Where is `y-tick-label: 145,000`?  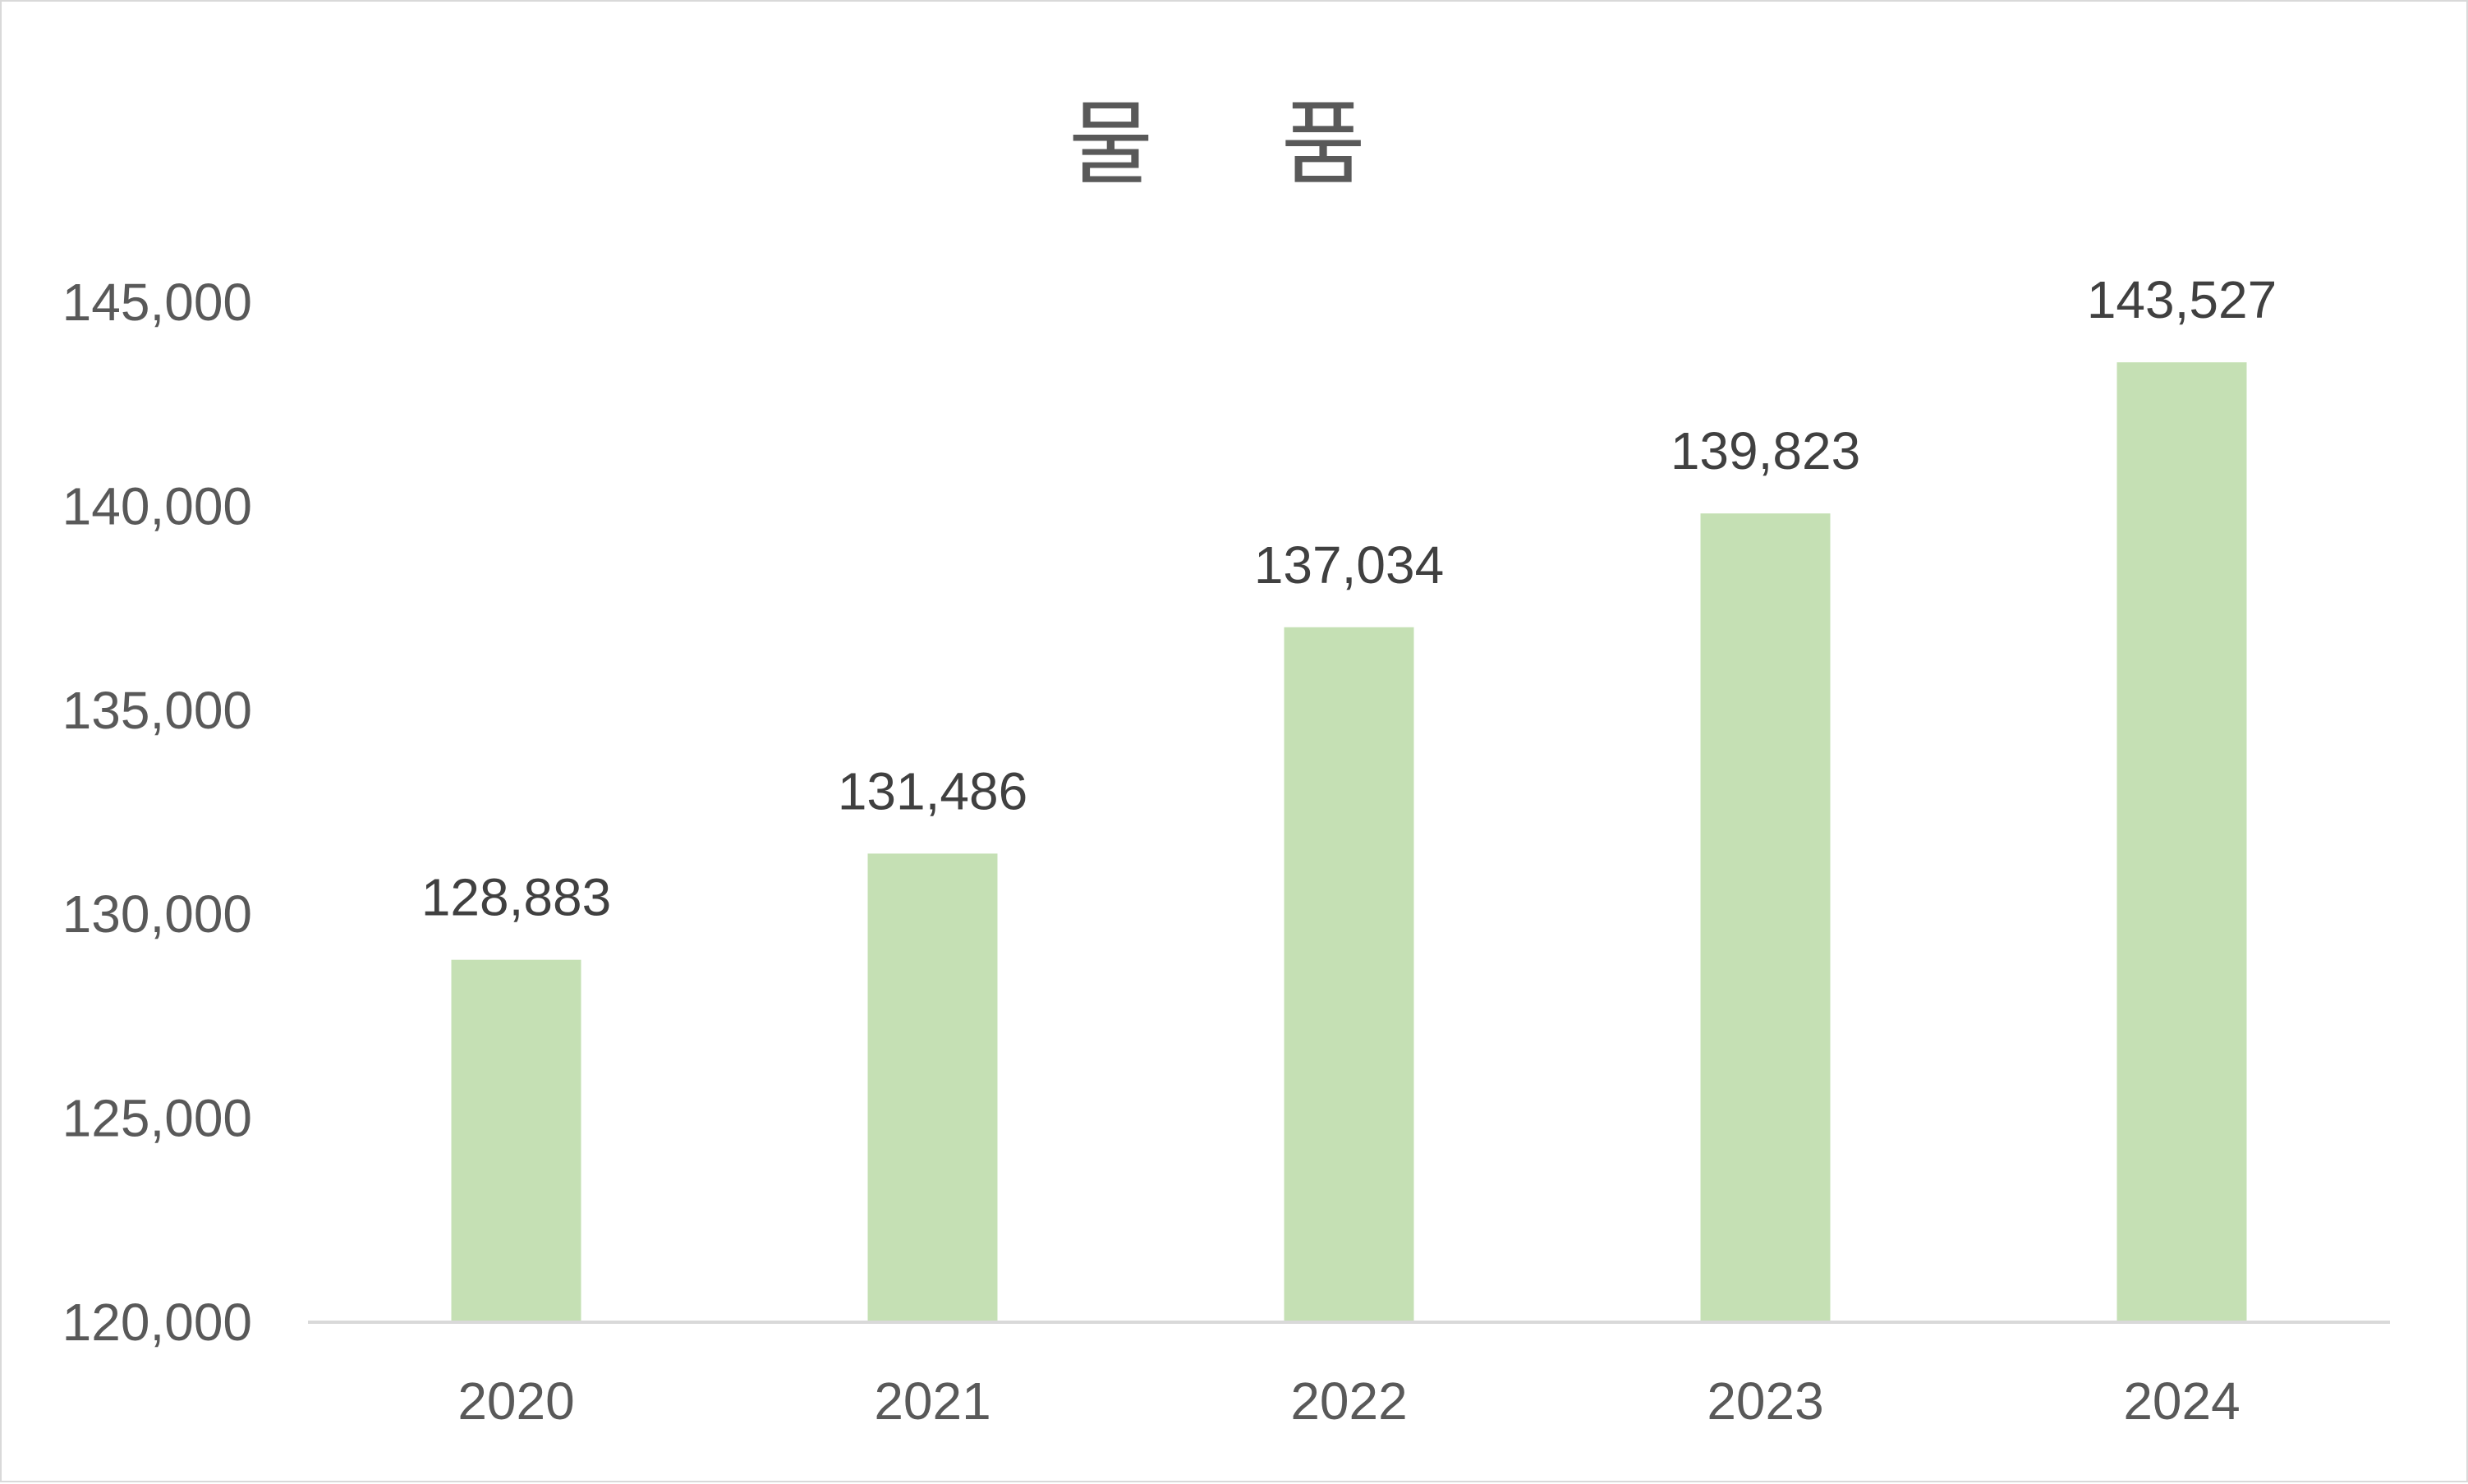 y-tick-label: 145,000 is located at coordinates (157, 303).